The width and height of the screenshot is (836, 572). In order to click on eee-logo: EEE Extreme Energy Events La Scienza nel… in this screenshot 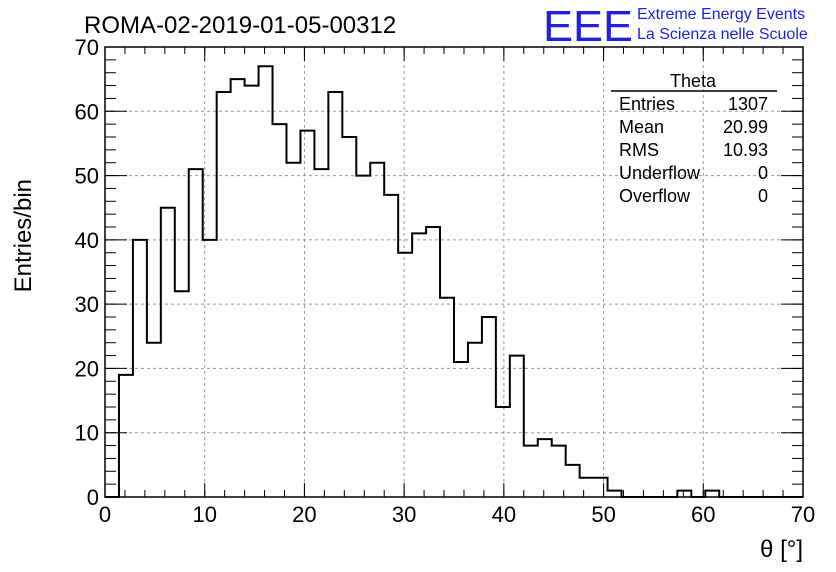, I will do `click(675, 26)`.